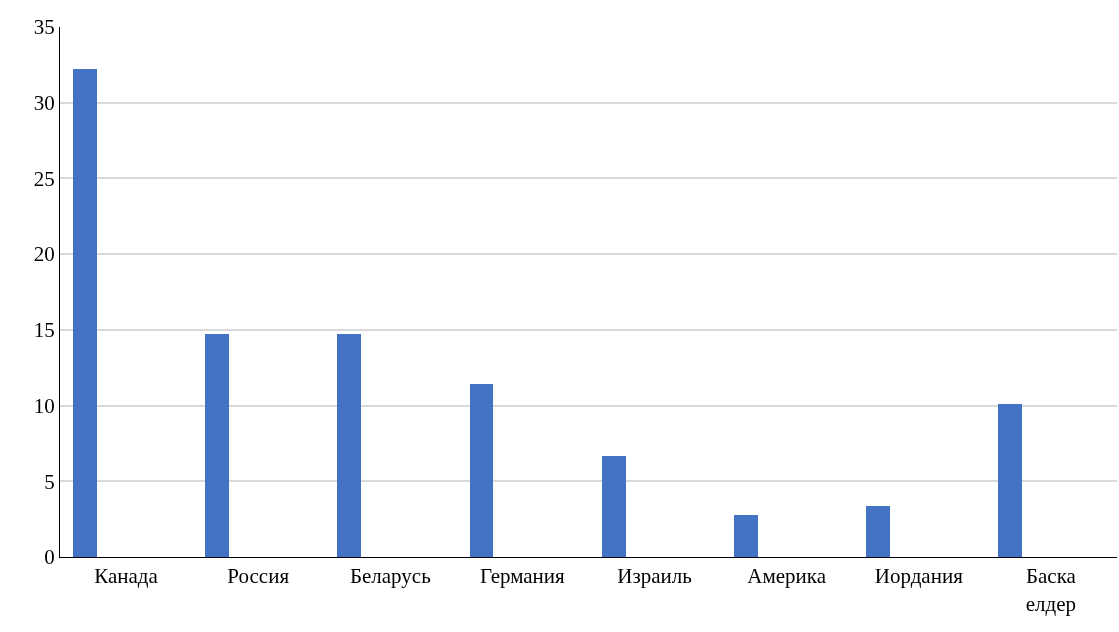 The width and height of the screenshot is (1119, 632). Describe the element at coordinates (126, 576) in the screenshot. I see `x-tick-label: Канада` at that location.